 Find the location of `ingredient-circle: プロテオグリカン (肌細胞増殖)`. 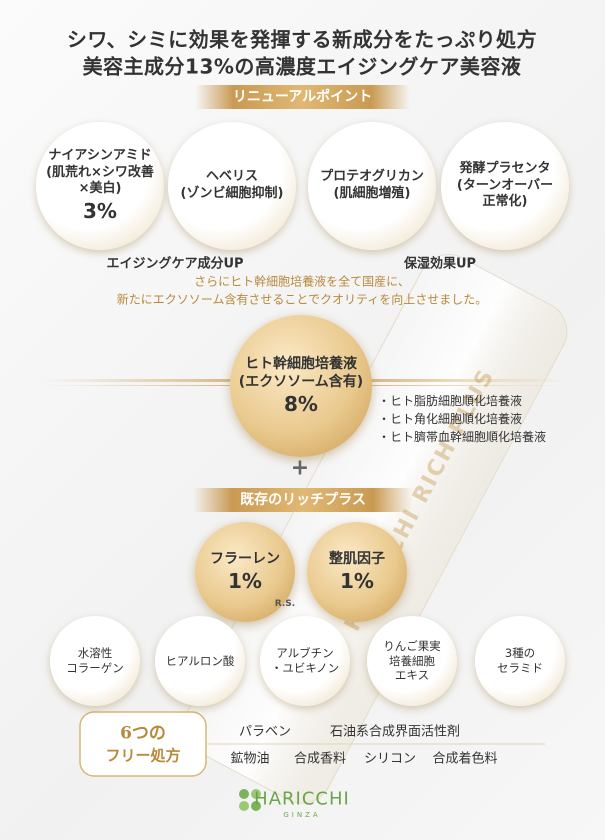

ingredient-circle: プロテオグリカン (肌細胞増殖) is located at coordinates (372, 186).